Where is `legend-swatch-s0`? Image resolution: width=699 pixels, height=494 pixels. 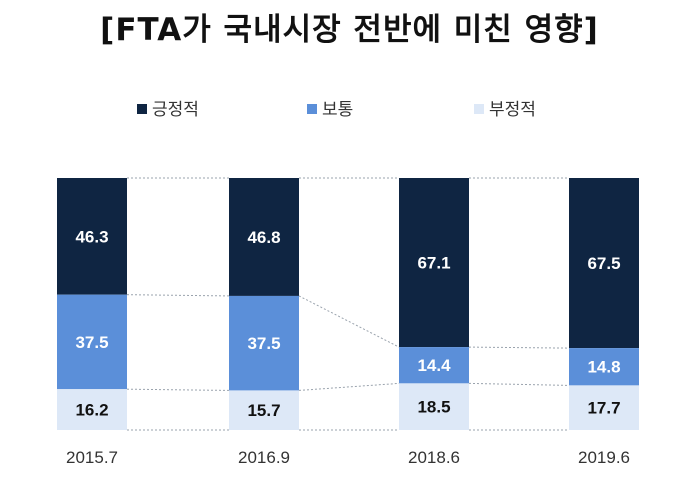
legend-swatch-s0 is located at coordinates (142, 109).